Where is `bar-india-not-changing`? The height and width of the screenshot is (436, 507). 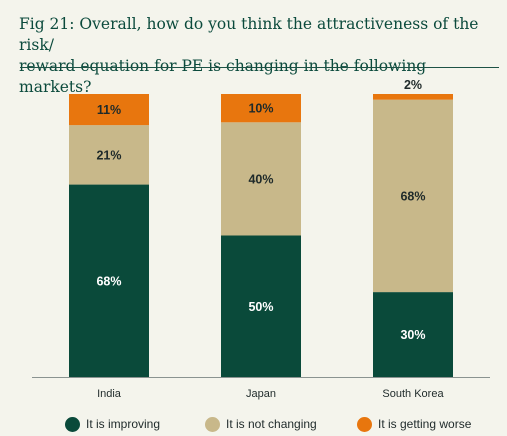 bar-india-not-changing is located at coordinates (109, 155).